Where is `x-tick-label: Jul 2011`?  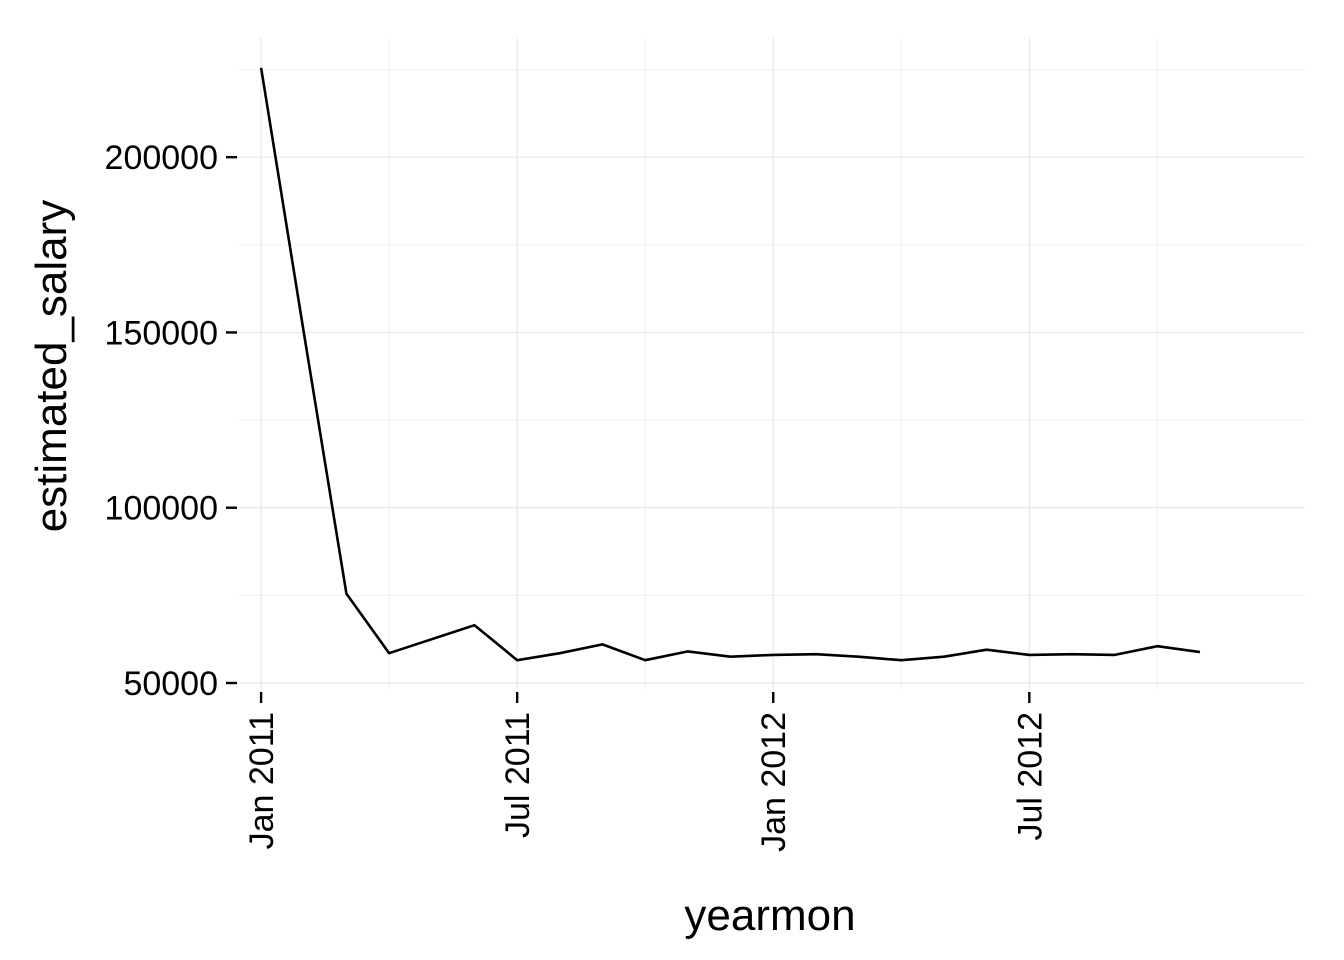 x-tick-label: Jul 2011 is located at coordinates (518, 775).